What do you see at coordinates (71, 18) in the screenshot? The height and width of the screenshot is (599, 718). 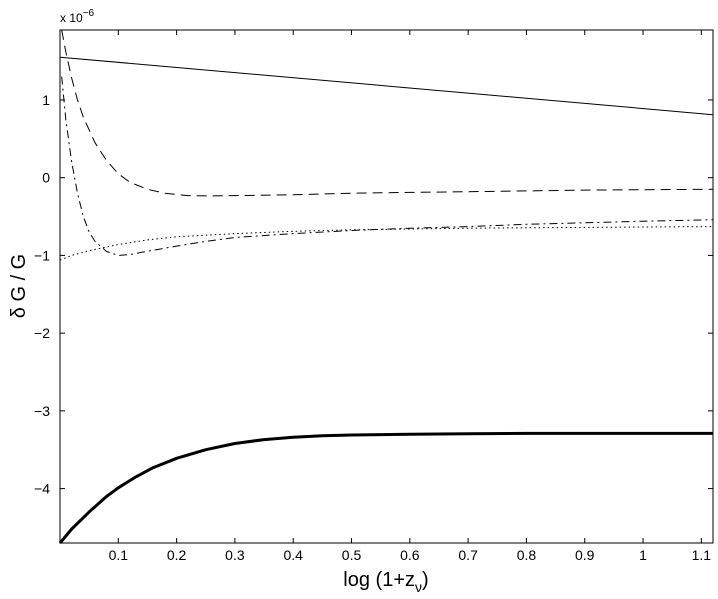 I see `y-multiplier-base: x 10` at bounding box center [71, 18].